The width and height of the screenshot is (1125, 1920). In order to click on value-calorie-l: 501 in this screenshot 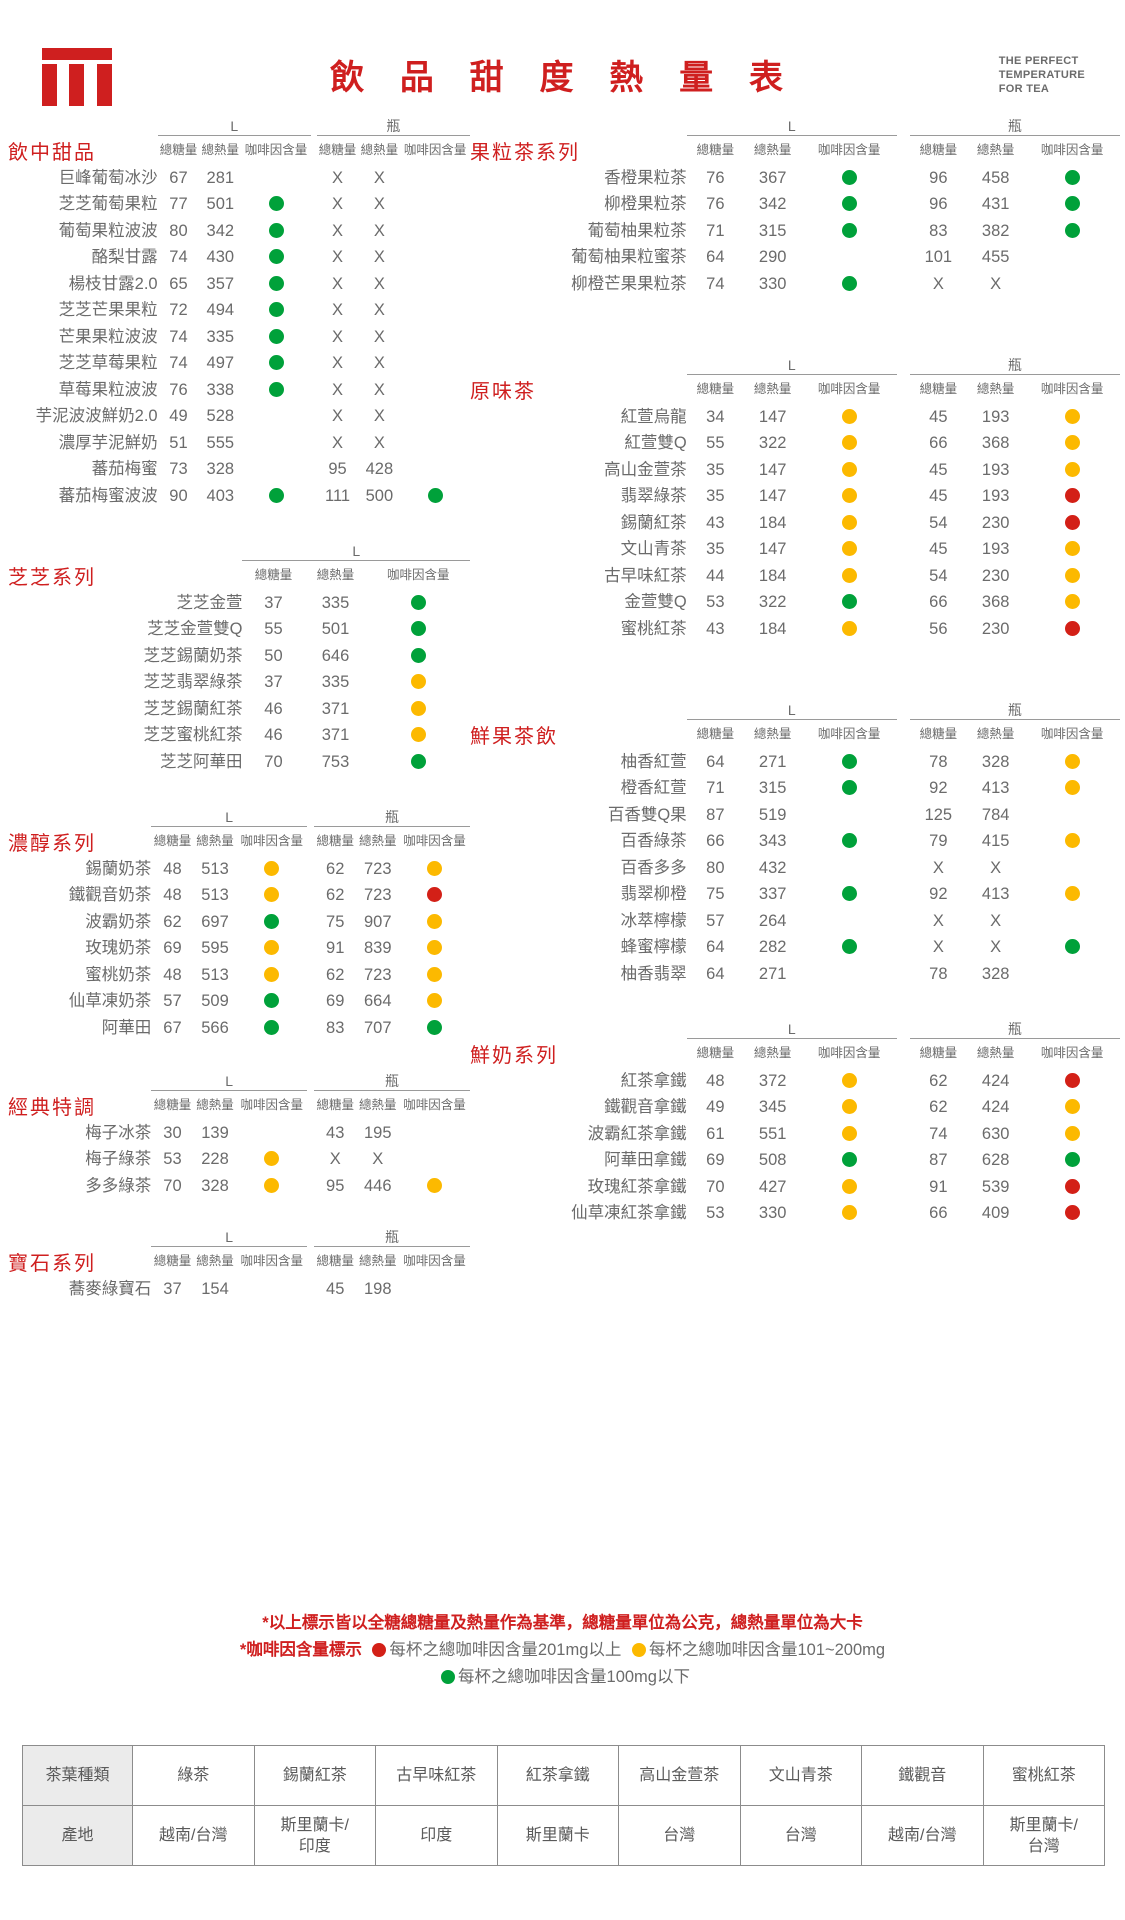, I will do `click(335, 629)`.